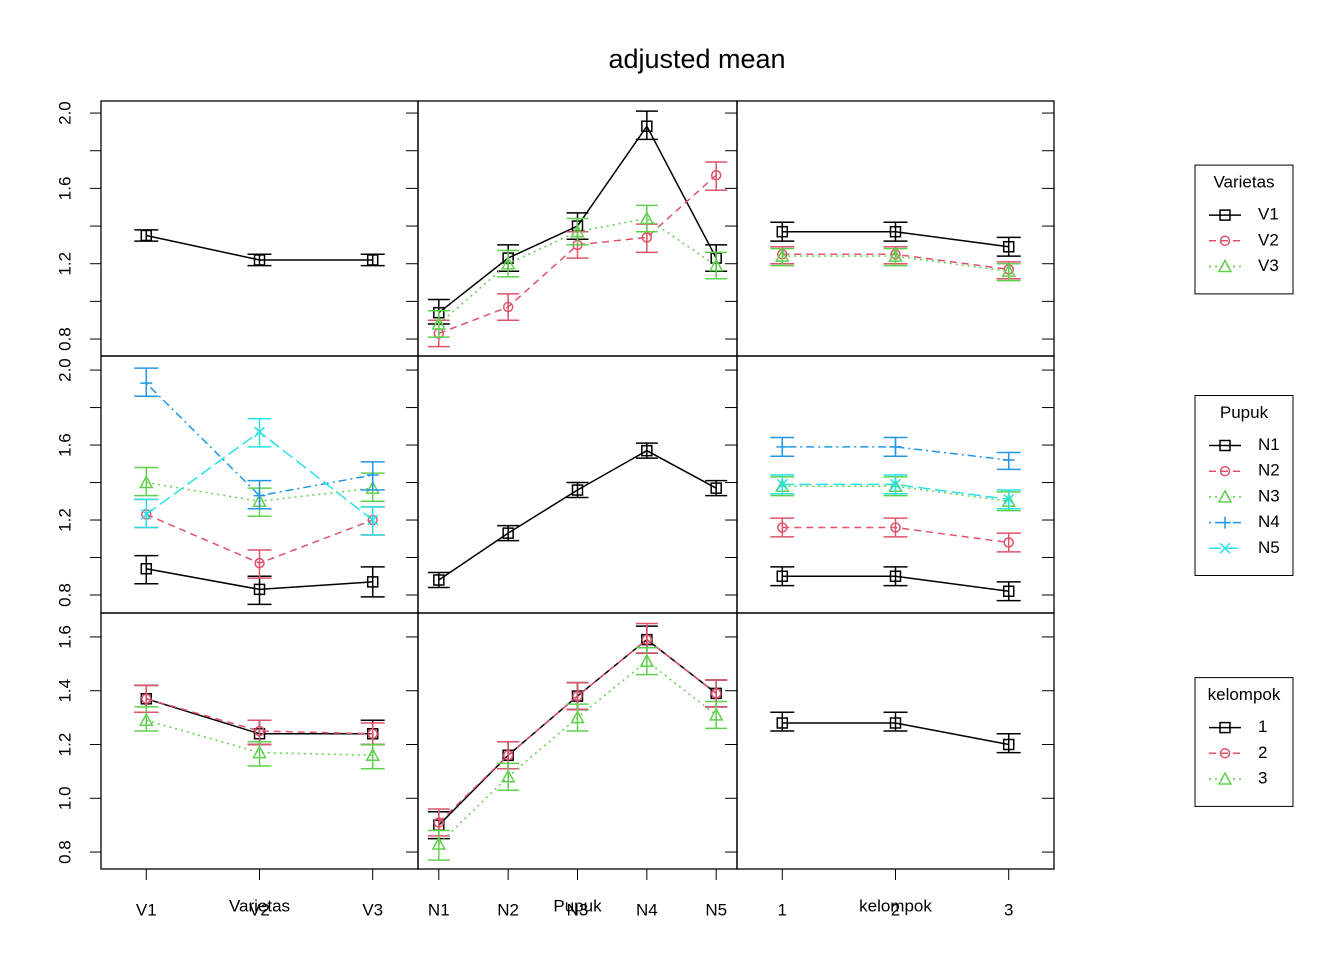 The height and width of the screenshot is (960, 1344). What do you see at coordinates (508, 909) in the screenshot?
I see `x-tick-label: N2` at bounding box center [508, 909].